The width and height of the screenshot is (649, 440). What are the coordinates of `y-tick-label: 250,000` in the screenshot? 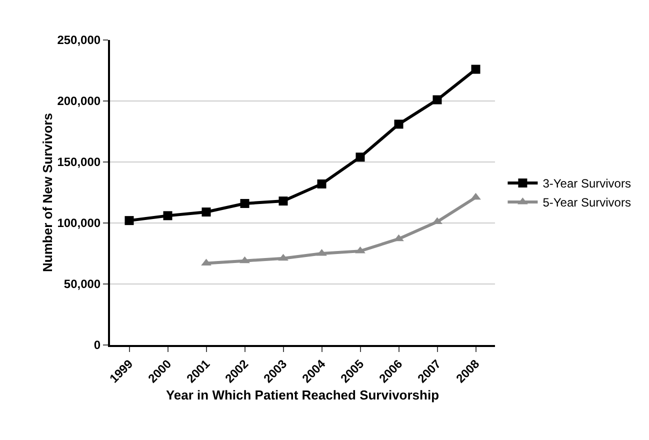 It's located at (79, 40).